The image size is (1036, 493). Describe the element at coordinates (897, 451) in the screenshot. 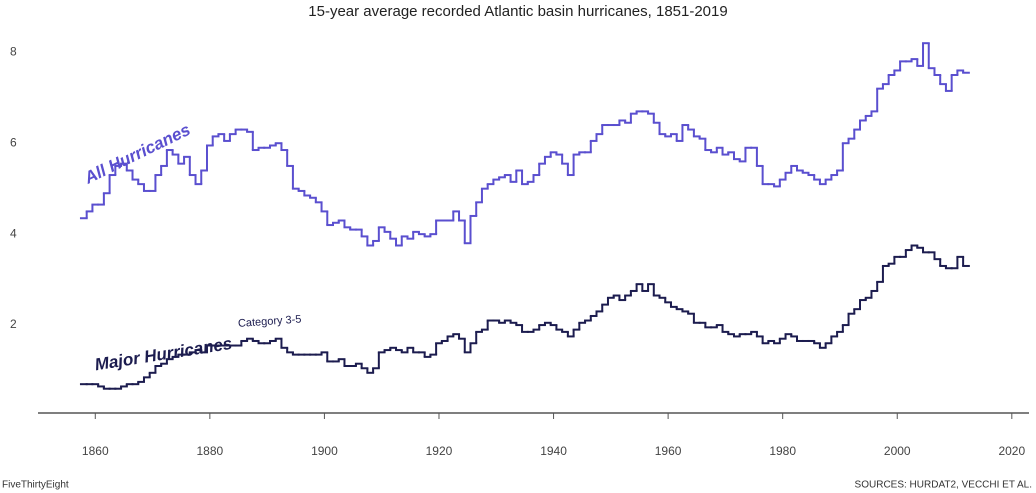

I see `x-tick-label: 2000` at that location.